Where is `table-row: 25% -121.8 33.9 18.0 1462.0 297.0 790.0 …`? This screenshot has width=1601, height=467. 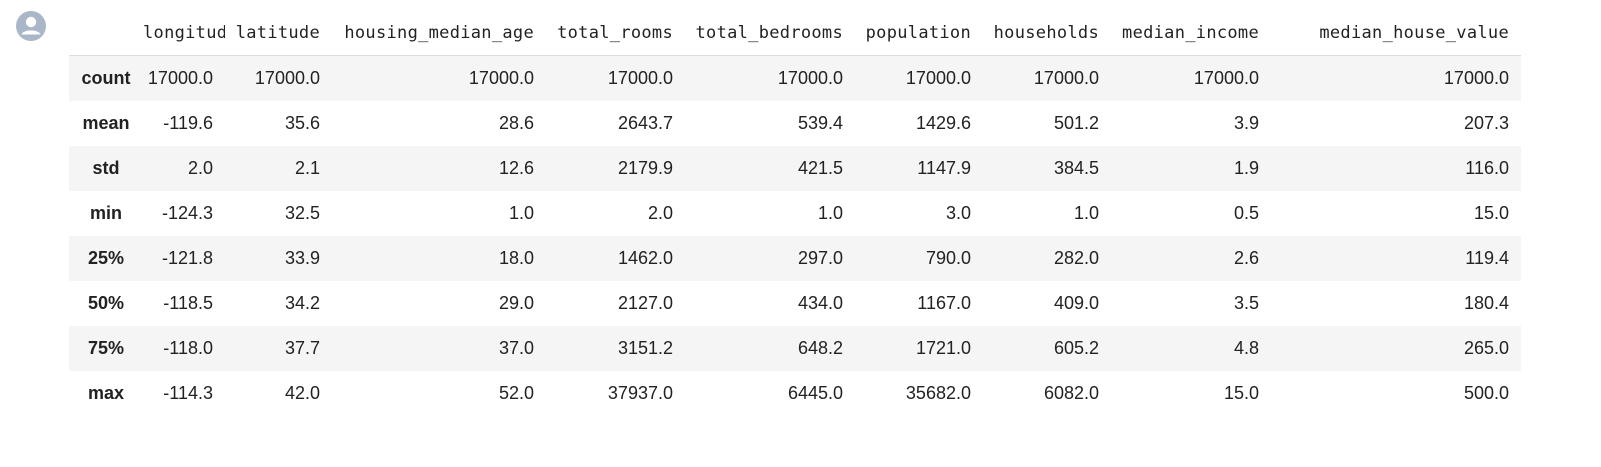
table-row: 25% -121.8 33.9 18.0 1462.0 297.0 790.0 … is located at coordinates (795, 258).